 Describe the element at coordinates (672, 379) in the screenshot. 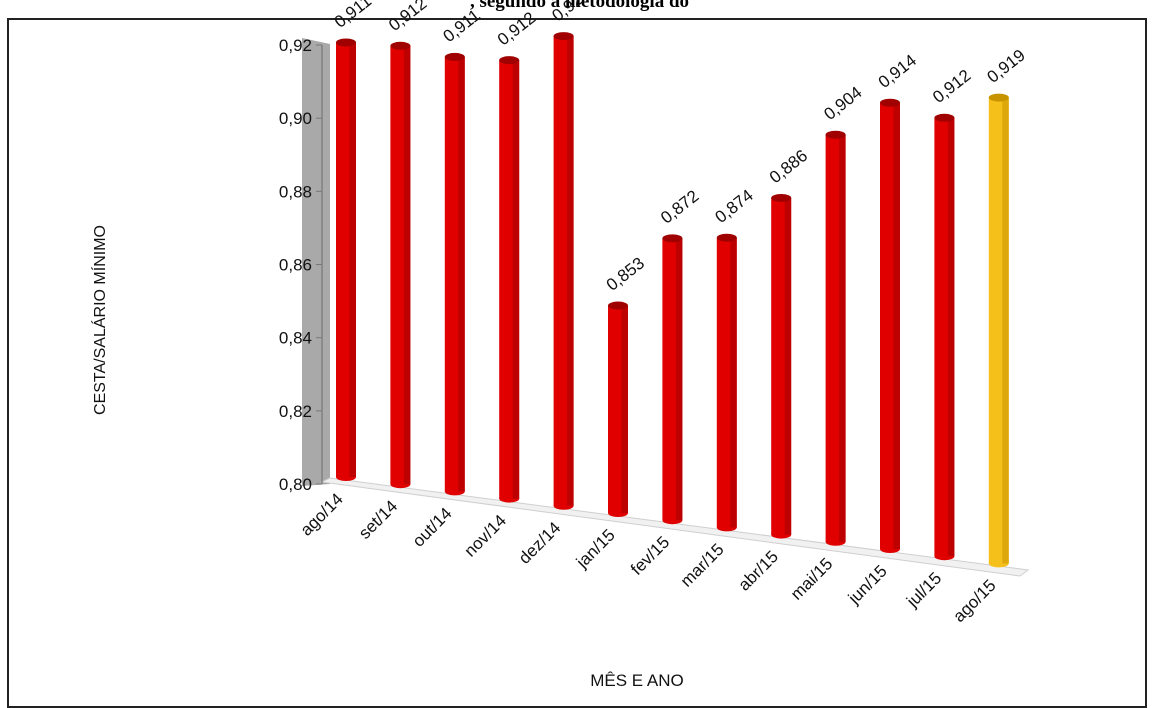

I see `bar-fev/15` at that location.